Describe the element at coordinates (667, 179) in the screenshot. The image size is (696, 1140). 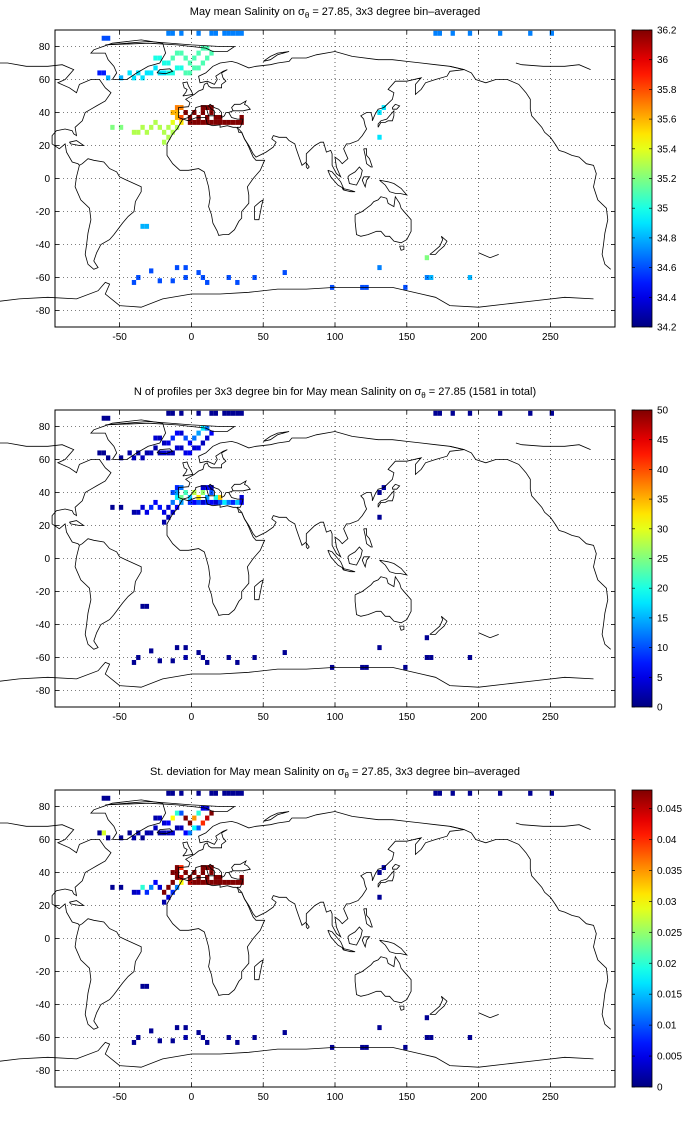
I see `colorbar-tick-label: 35.2` at that location.